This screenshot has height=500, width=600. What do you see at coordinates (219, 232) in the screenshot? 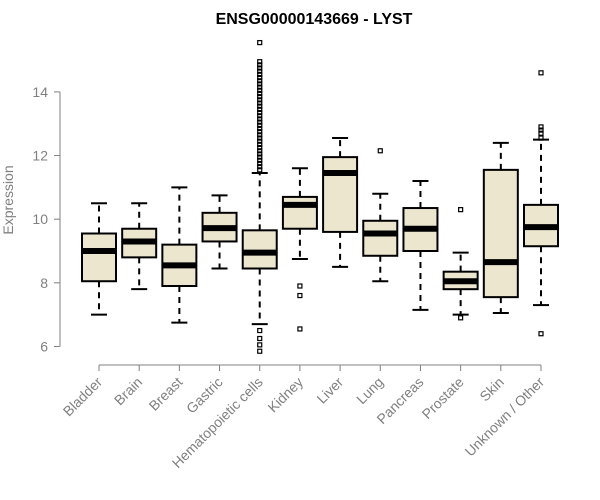
I see `box-gastric` at bounding box center [219, 232].